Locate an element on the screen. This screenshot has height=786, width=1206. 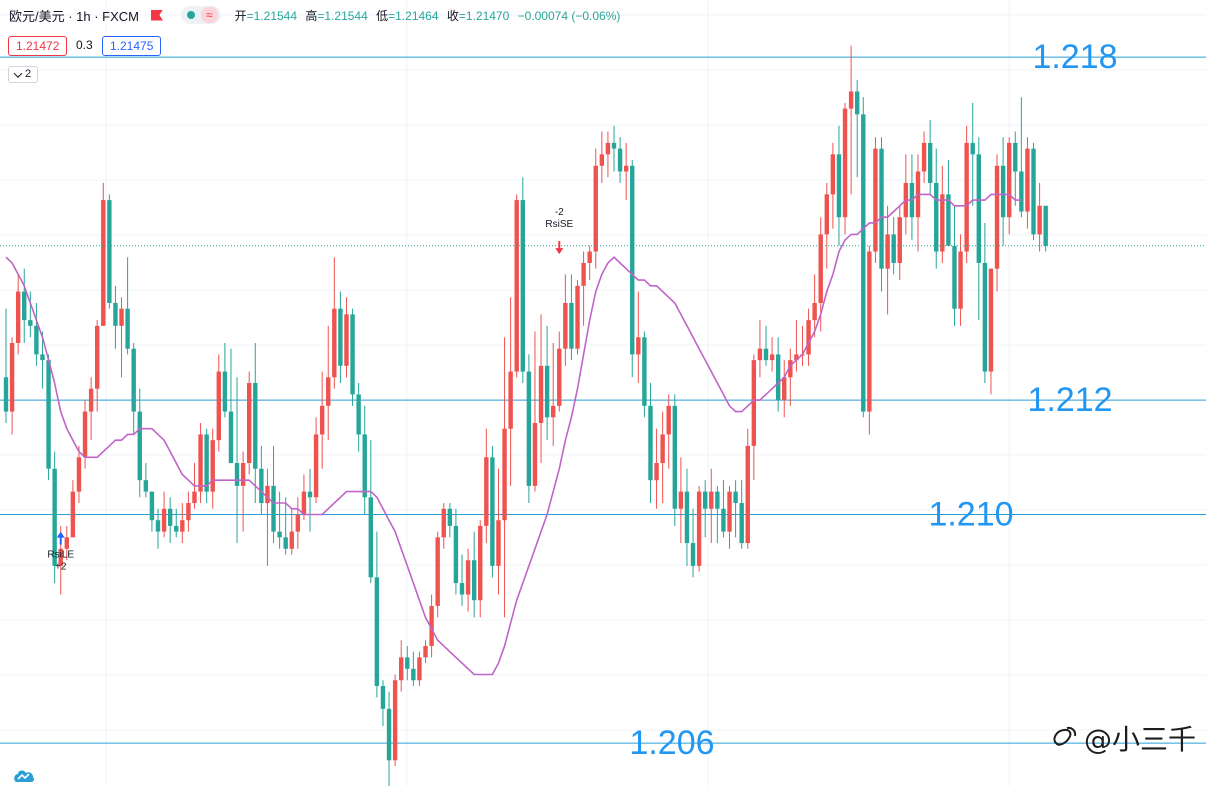
tradingview-cloud-icon is located at coordinates (23, 775).